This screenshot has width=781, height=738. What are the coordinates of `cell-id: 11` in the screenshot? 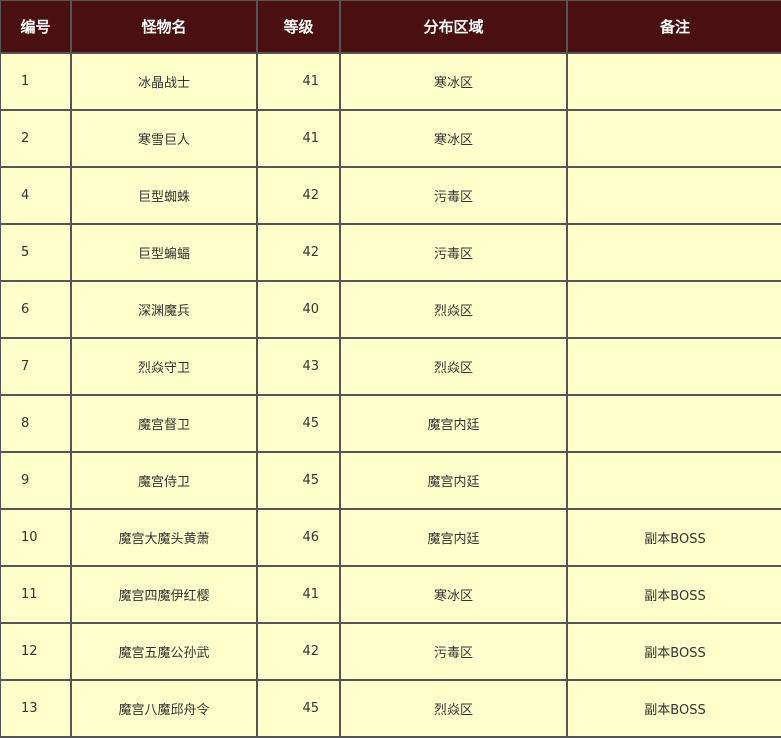 It's located at (36, 594).